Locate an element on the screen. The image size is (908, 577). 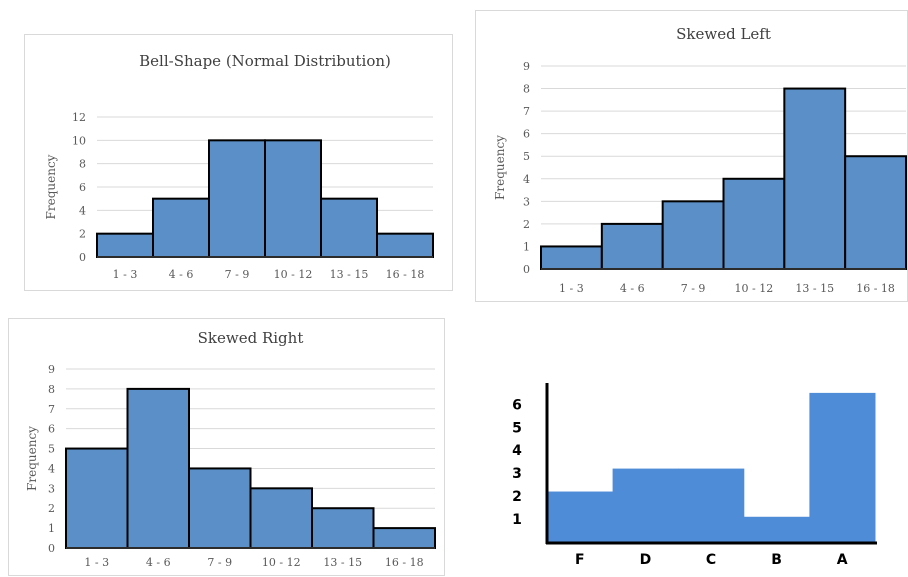
chart-title: Skewed Right is located at coordinates (251, 338).